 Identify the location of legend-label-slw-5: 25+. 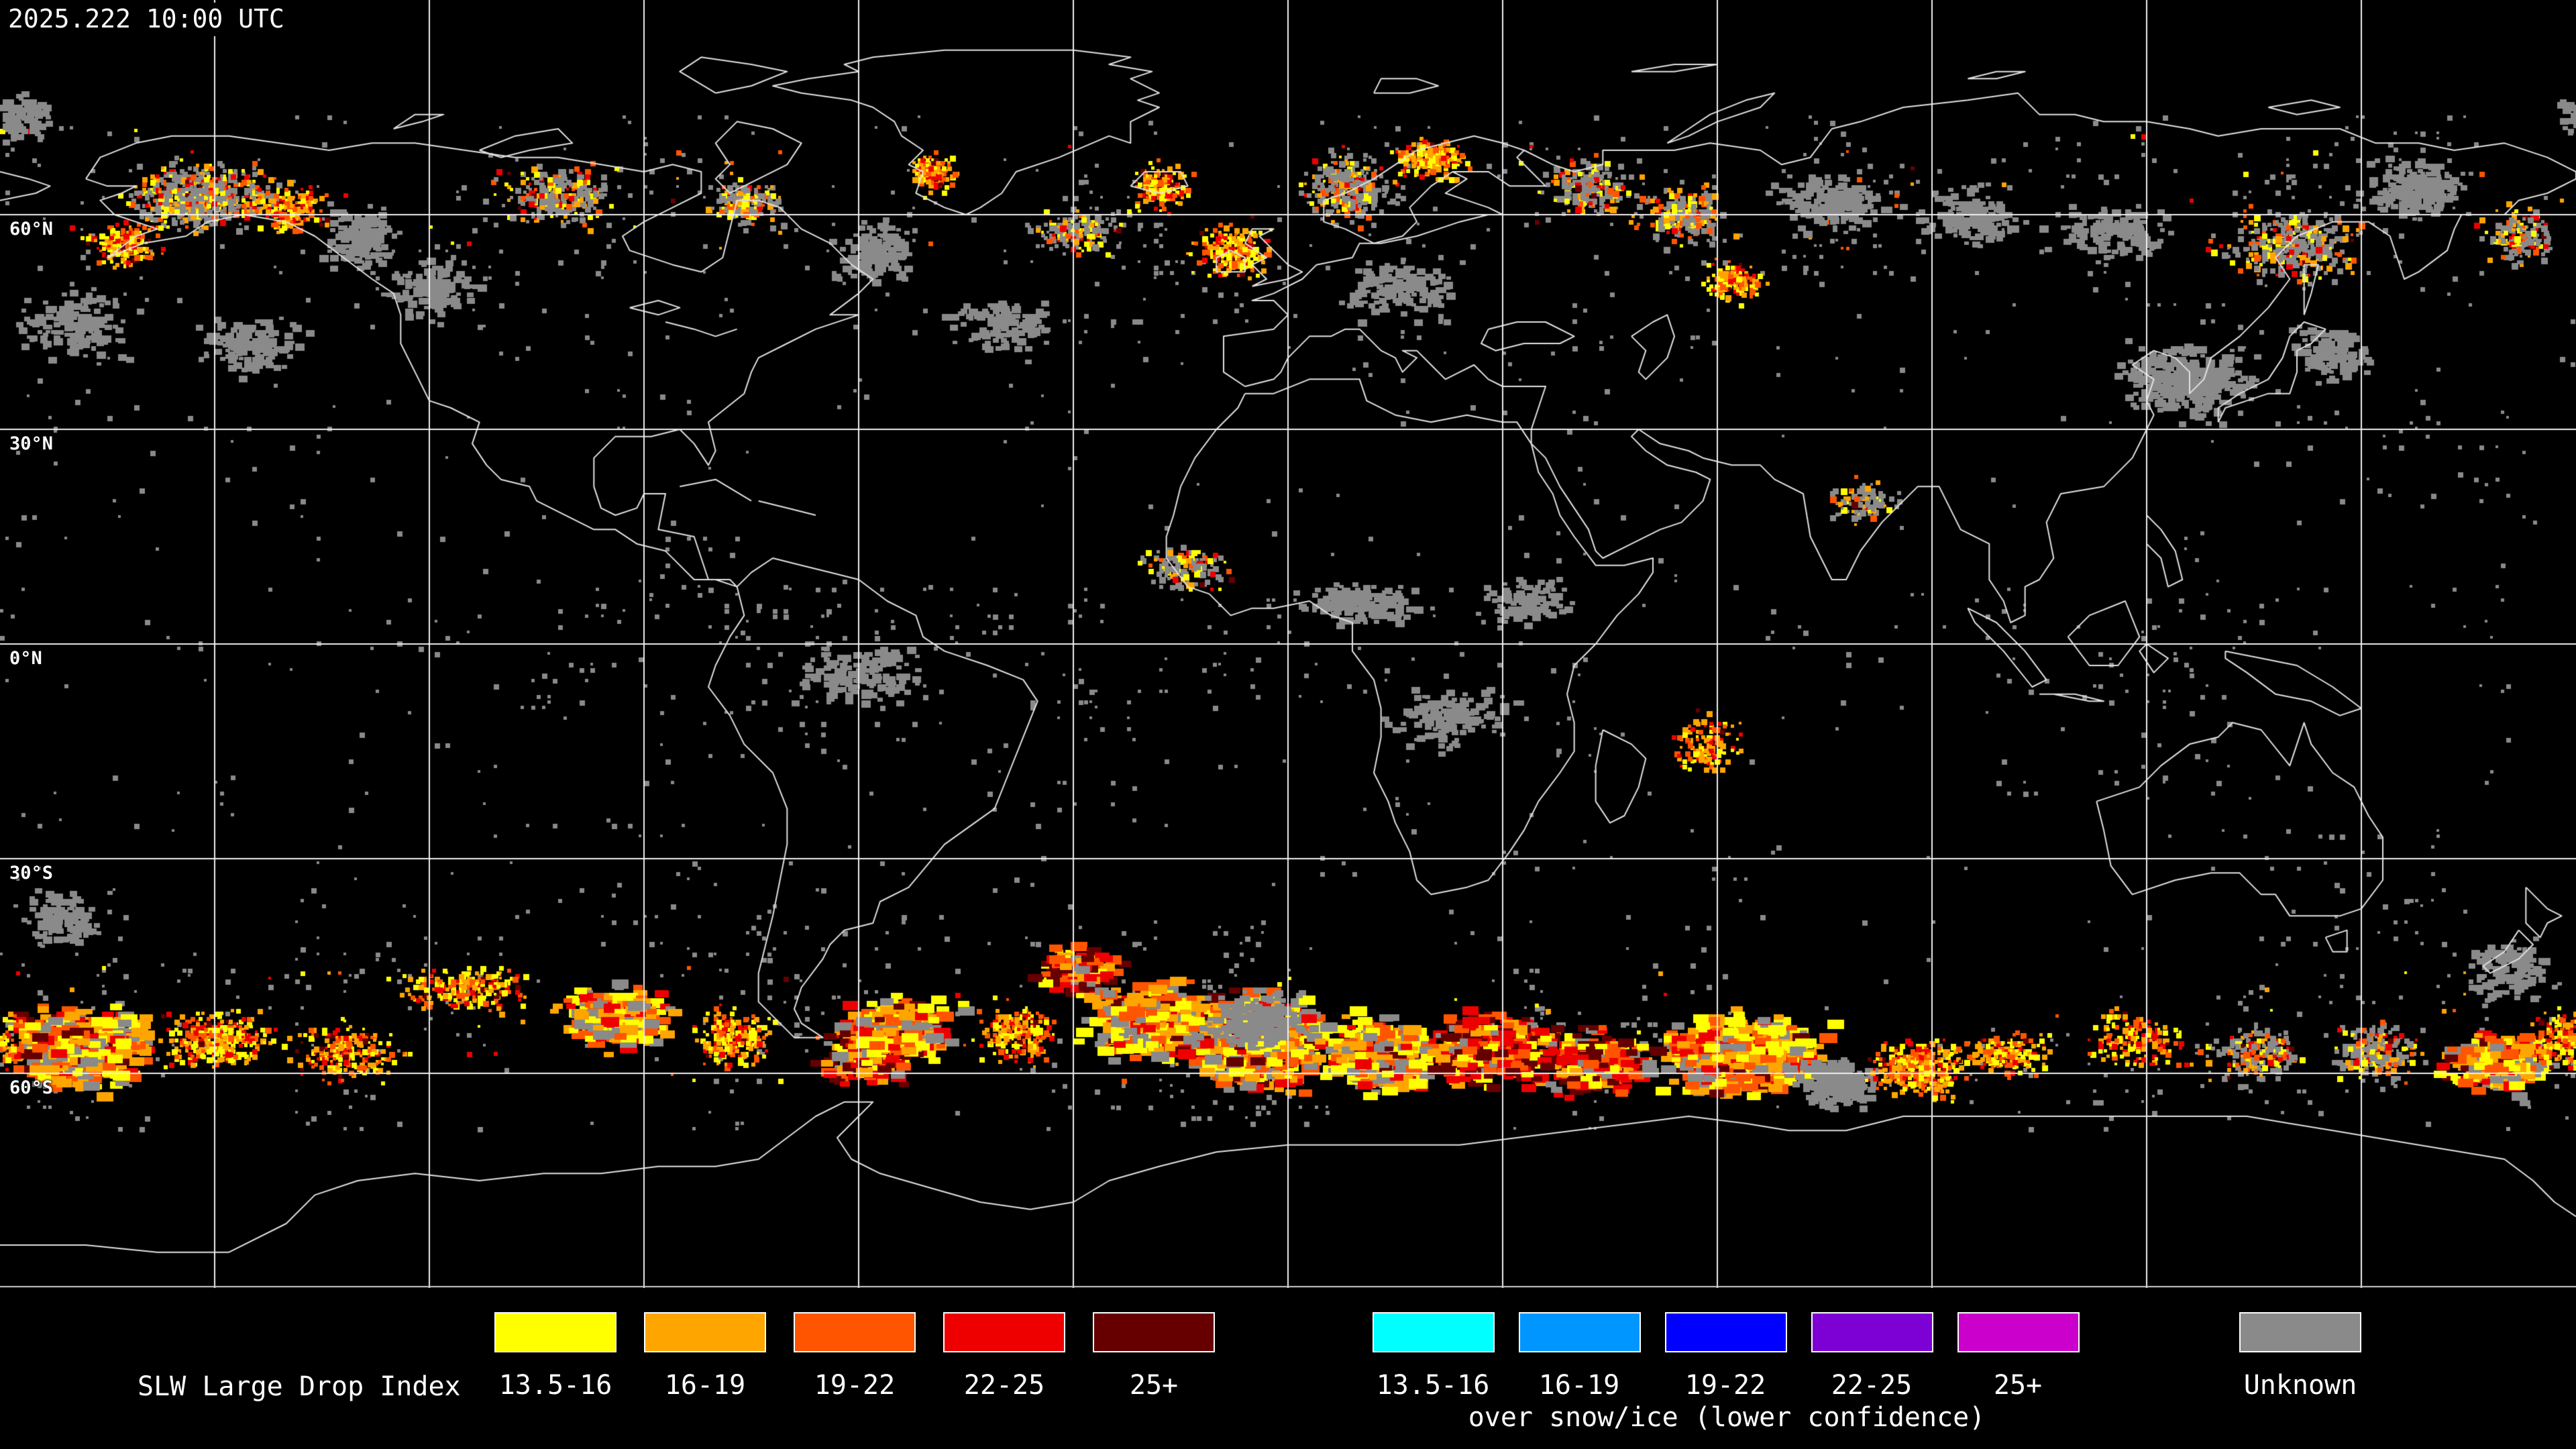
(1154, 1385).